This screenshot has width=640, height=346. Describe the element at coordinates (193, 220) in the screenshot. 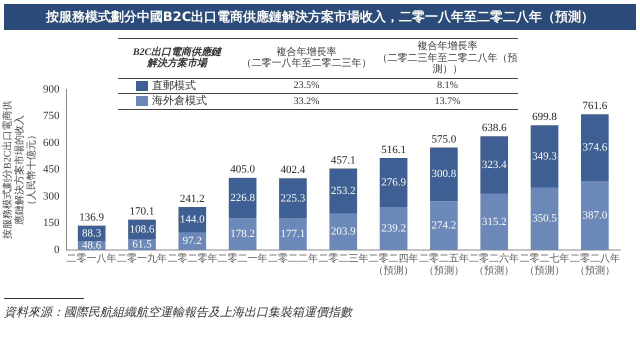

I see `data-label: 144.0` at that location.